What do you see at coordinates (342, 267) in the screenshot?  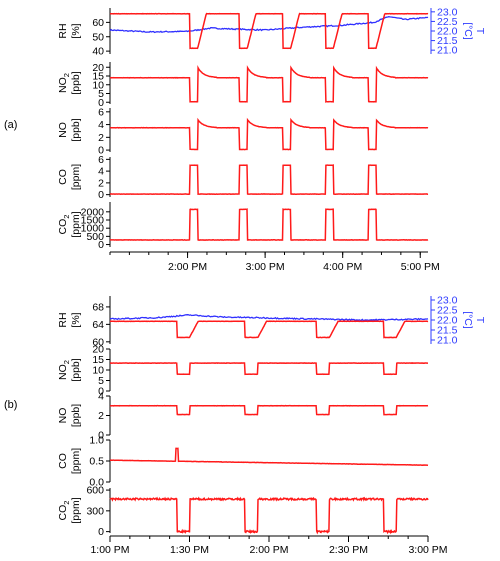 I see `x-tick-label: 4:00 PM` at bounding box center [342, 267].